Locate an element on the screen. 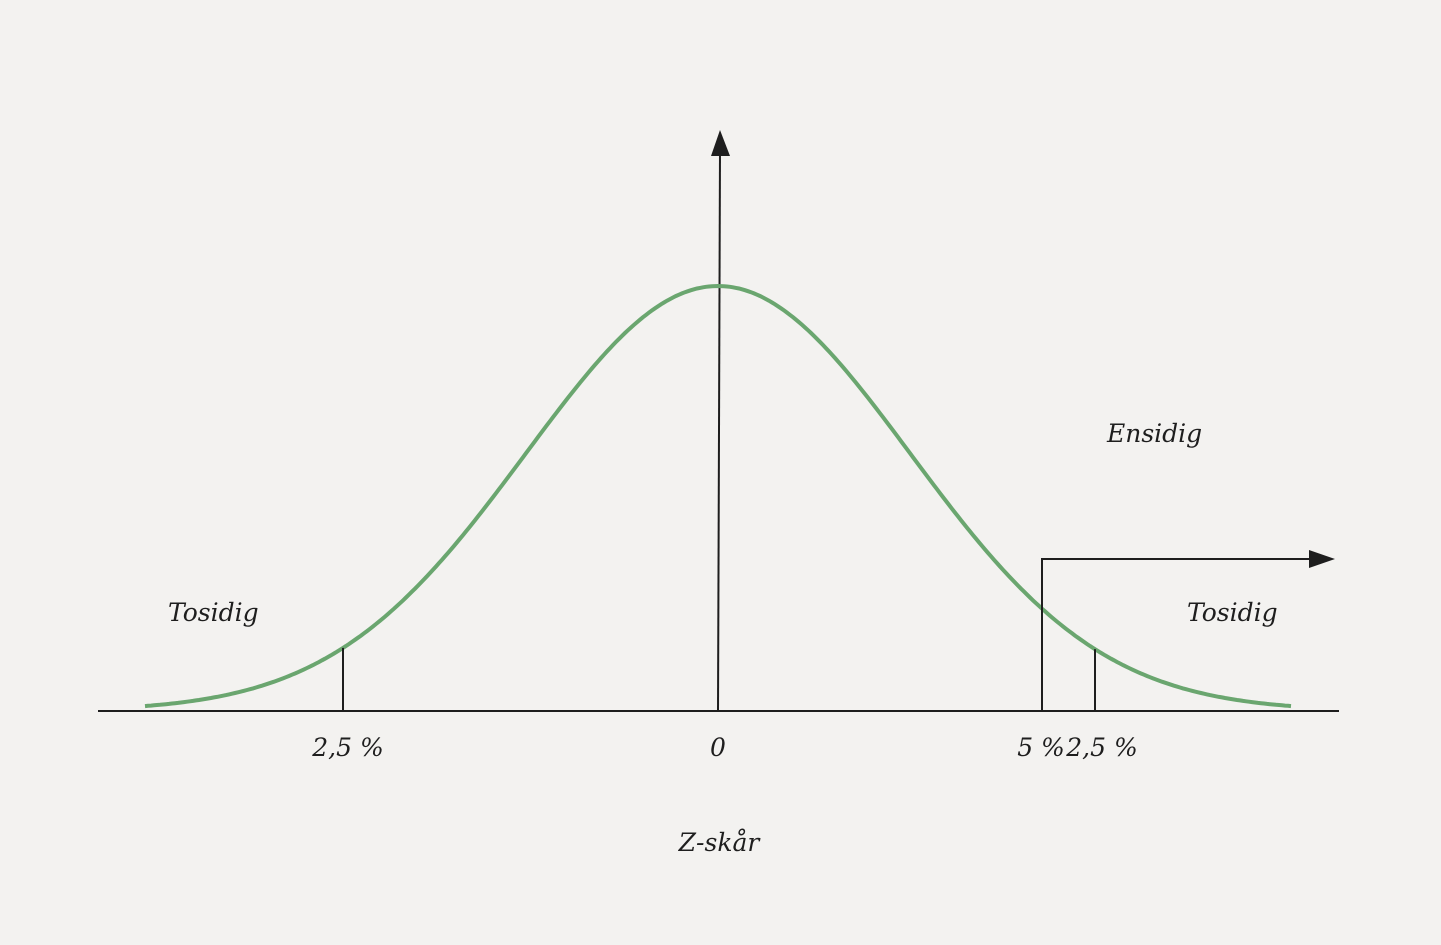 The width and height of the screenshot is (1441, 945). y-axis is located at coordinates (719, 430).